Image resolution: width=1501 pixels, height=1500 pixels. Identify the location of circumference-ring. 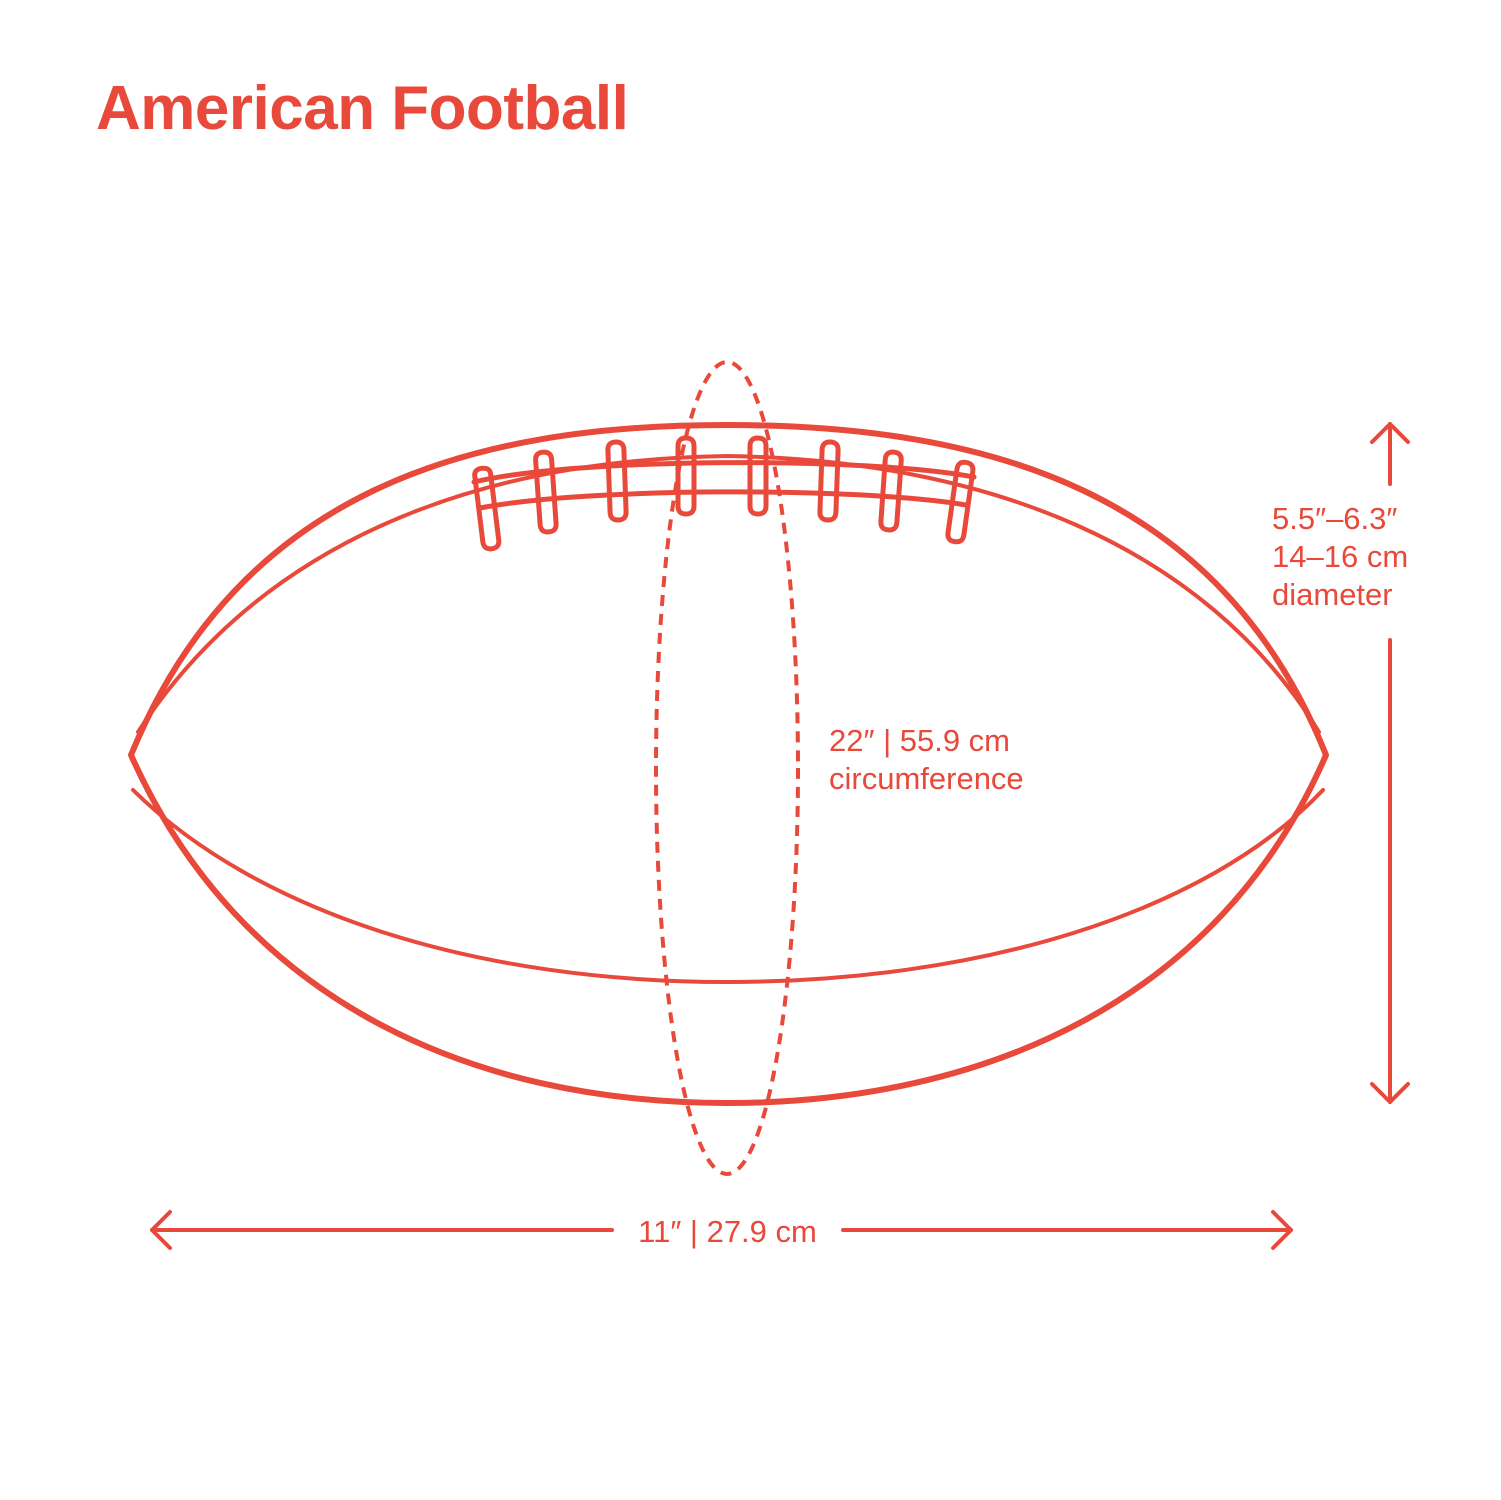
(727, 768).